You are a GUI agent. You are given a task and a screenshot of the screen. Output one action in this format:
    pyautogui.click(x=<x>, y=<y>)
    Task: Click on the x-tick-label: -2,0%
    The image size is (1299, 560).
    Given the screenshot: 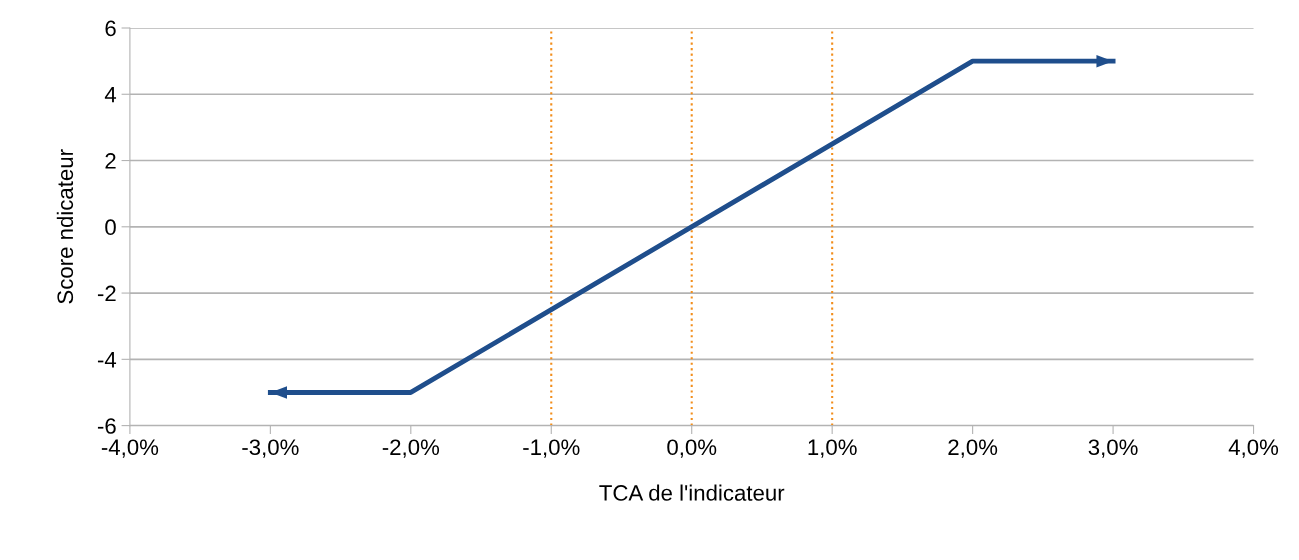 What is the action you would take?
    pyautogui.click(x=411, y=448)
    